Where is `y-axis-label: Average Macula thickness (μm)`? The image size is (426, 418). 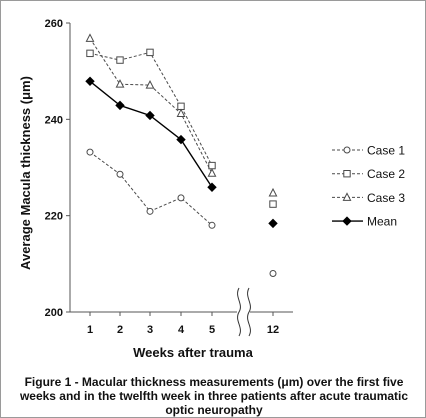
y-axis-label: Average Macula thickness (μm) is located at coordinates (25, 173).